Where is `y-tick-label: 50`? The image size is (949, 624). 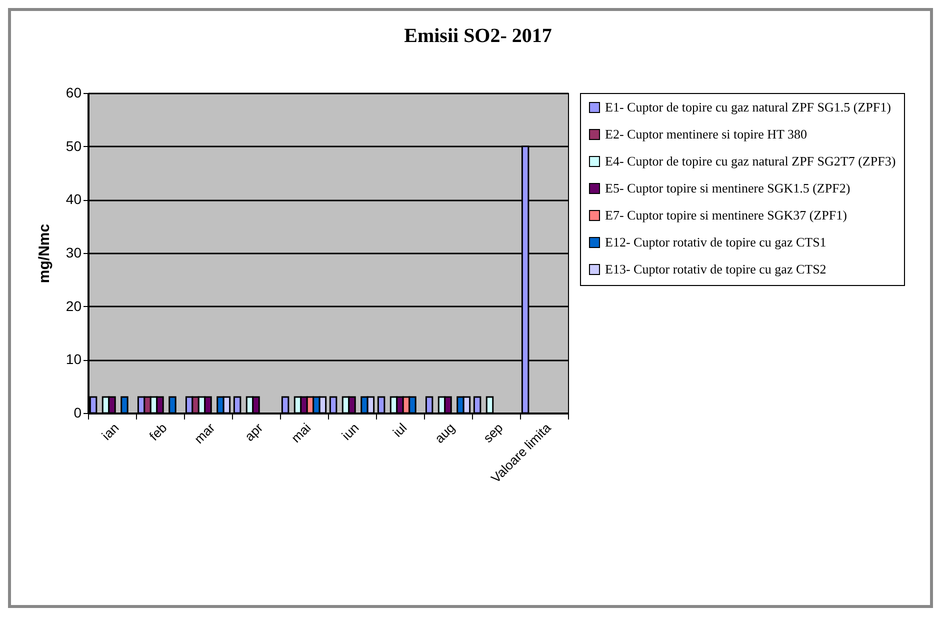
y-tick-label: 50 is located at coordinates (74, 146).